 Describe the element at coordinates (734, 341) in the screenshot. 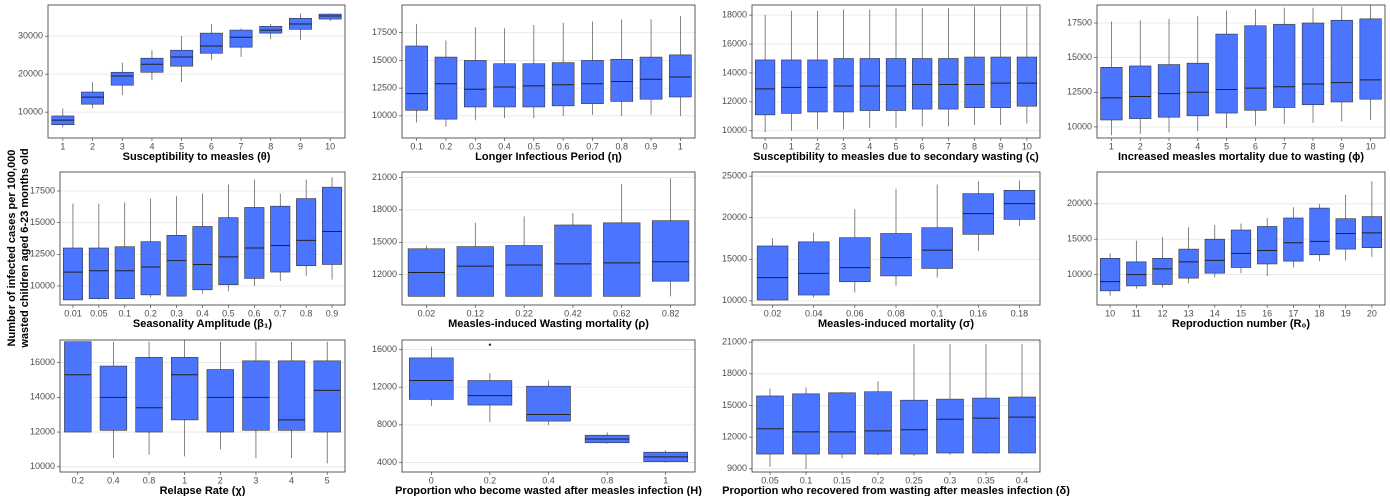

I see `y-tick-label: 21000` at that location.